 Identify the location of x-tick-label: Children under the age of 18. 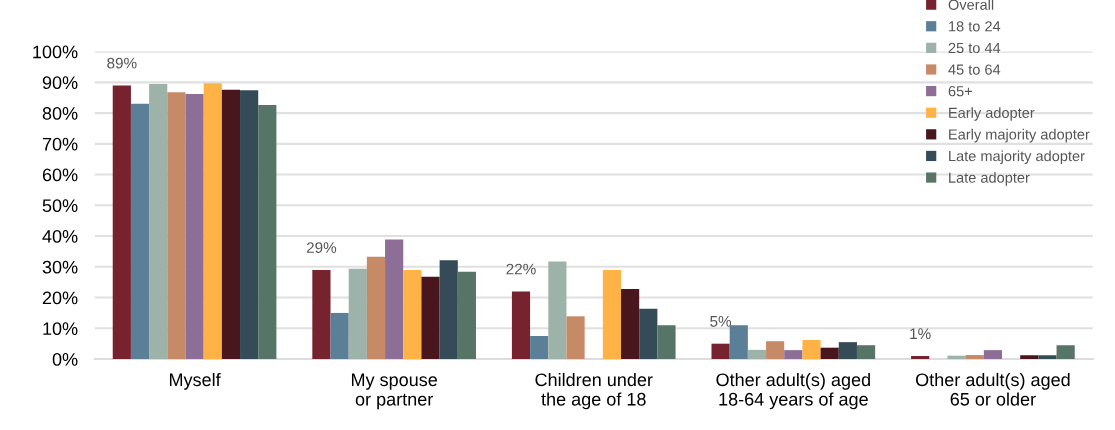
(594, 391).